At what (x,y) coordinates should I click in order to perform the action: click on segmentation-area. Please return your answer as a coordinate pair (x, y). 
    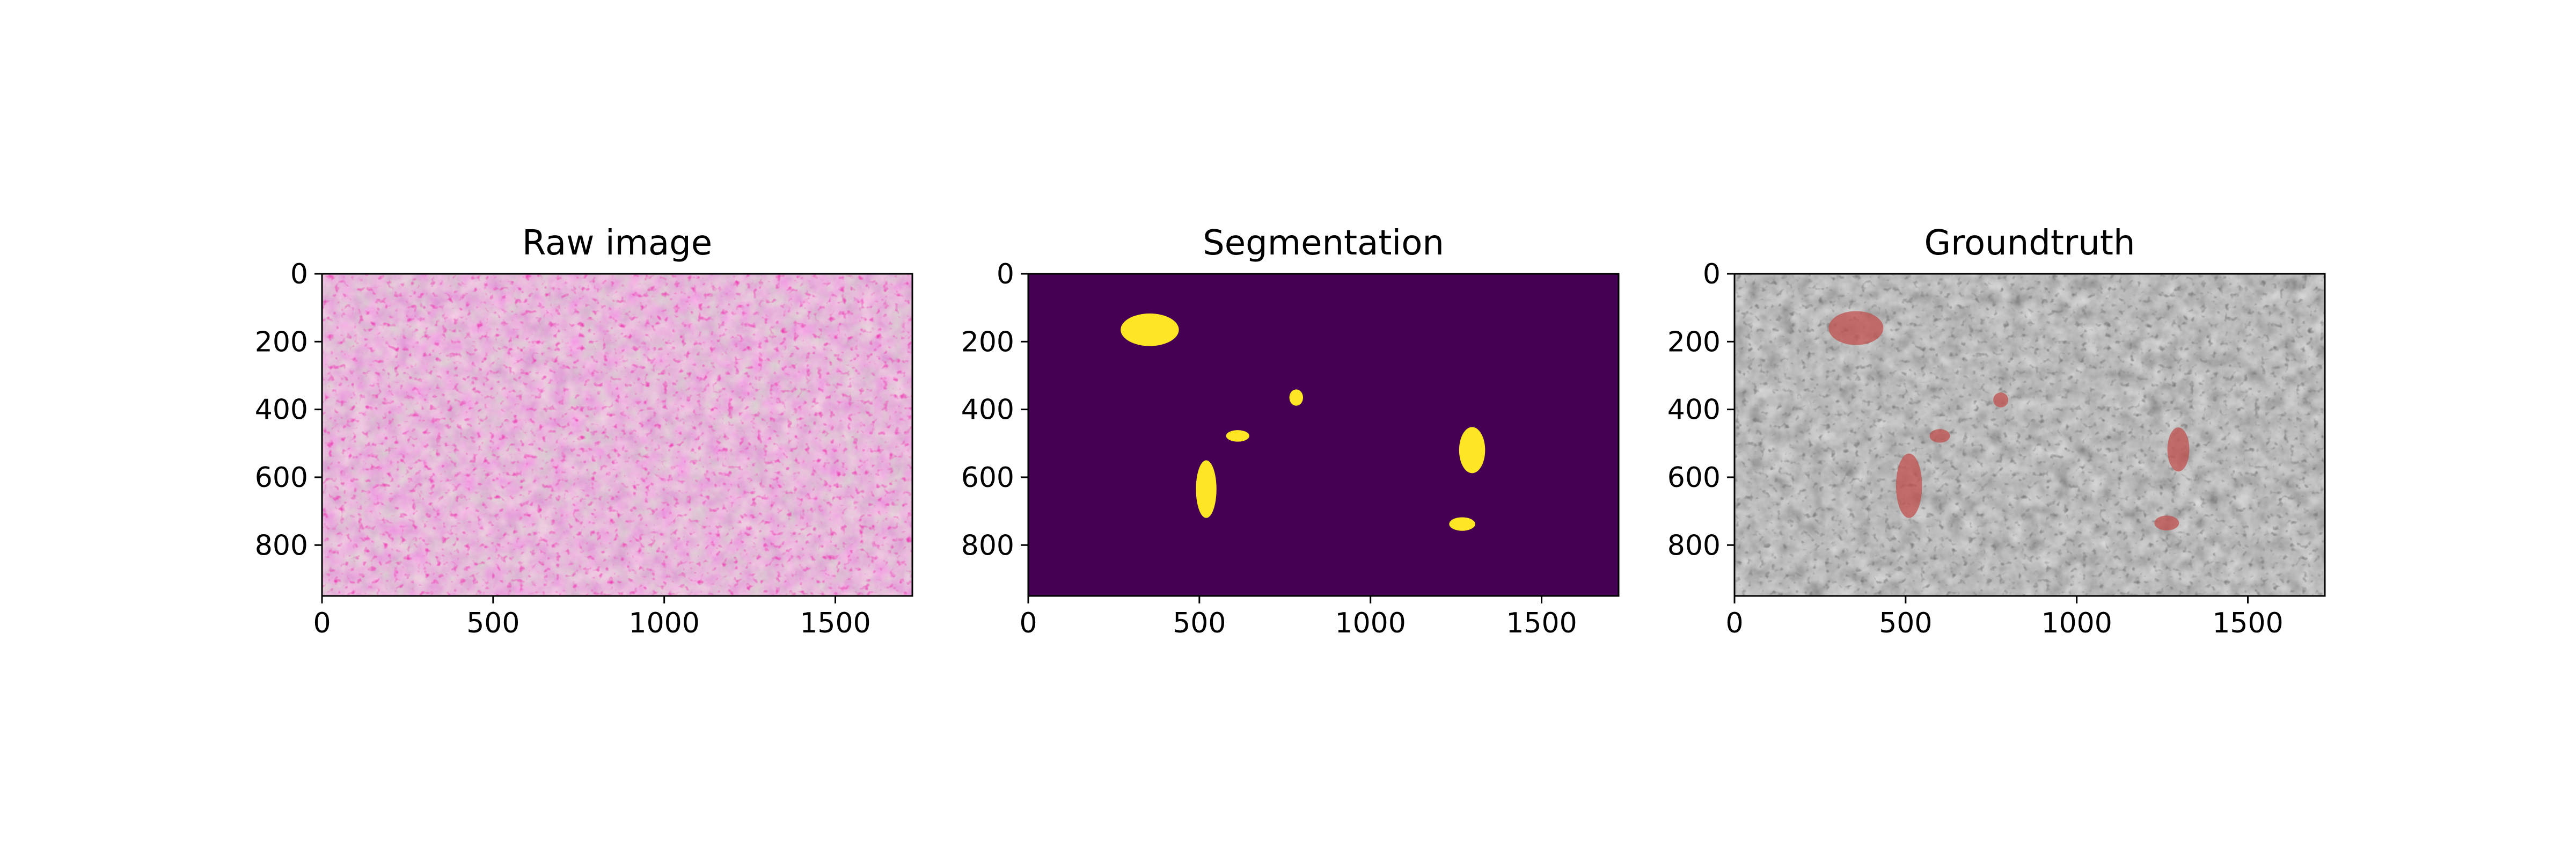
    Looking at the image, I should click on (1323, 435).